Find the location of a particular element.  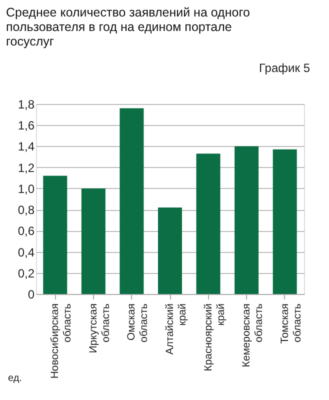

x-tick-label: Новосибирская область is located at coordinates (61, 340).